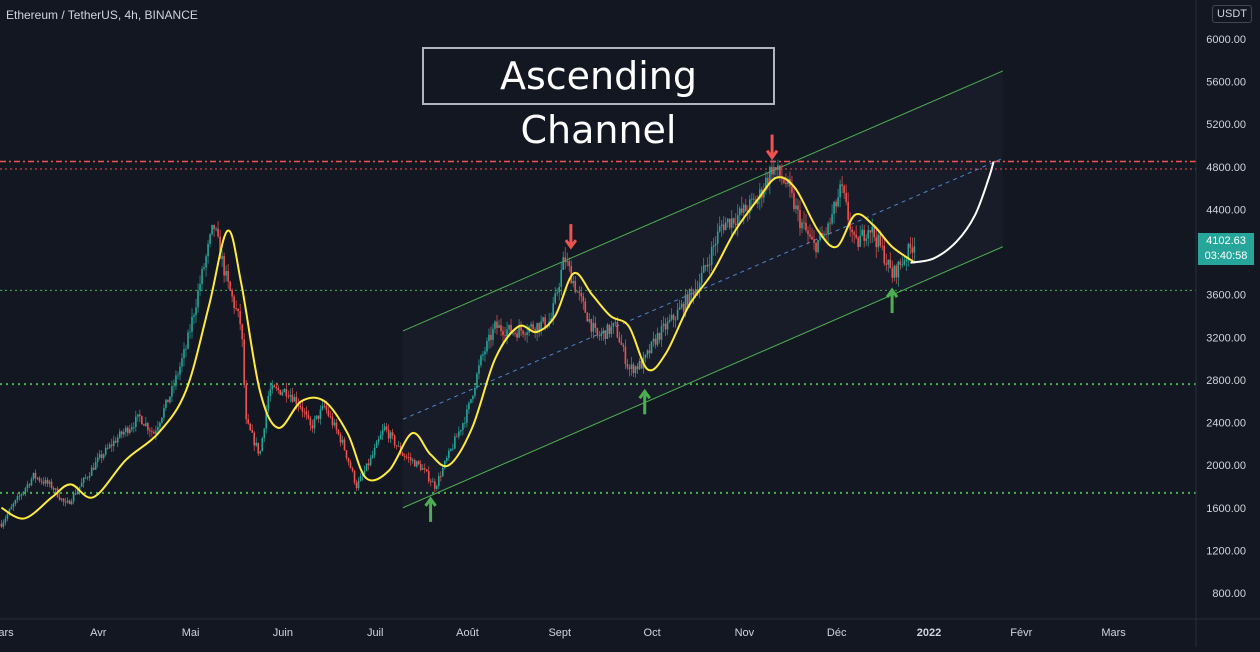  Describe the element at coordinates (1021, 633) in the screenshot. I see `x-tick-label: Févr` at that location.